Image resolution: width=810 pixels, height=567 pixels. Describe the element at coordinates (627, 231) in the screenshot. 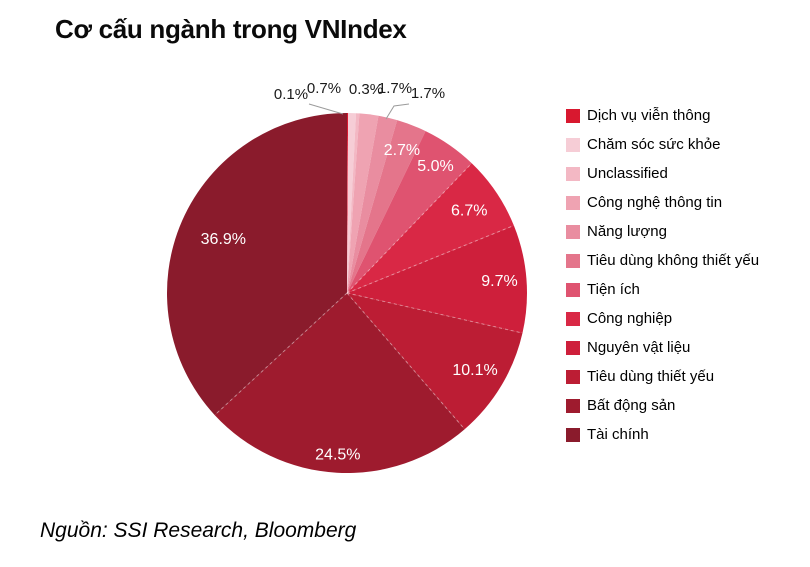

I see `legend-label: Năng lượng` at that location.